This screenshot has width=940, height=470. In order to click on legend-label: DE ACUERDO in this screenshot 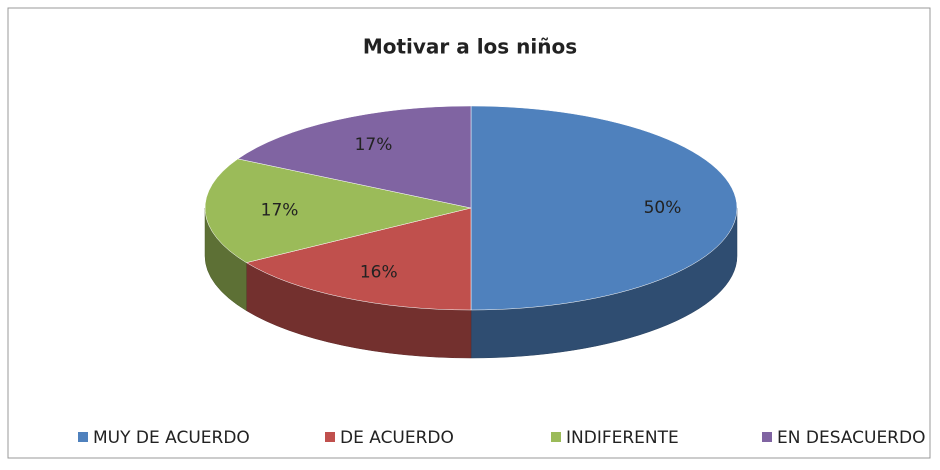, I will do `click(397, 438)`.